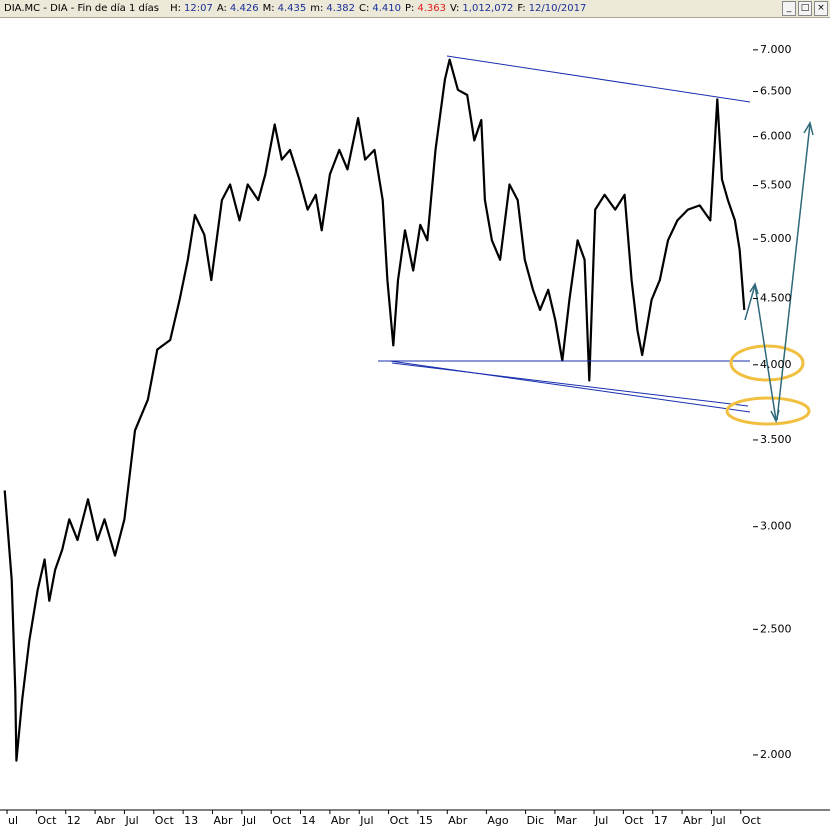 The height and width of the screenshot is (827, 830). I want to click on y-tick-label: 6.500, so click(776, 91).